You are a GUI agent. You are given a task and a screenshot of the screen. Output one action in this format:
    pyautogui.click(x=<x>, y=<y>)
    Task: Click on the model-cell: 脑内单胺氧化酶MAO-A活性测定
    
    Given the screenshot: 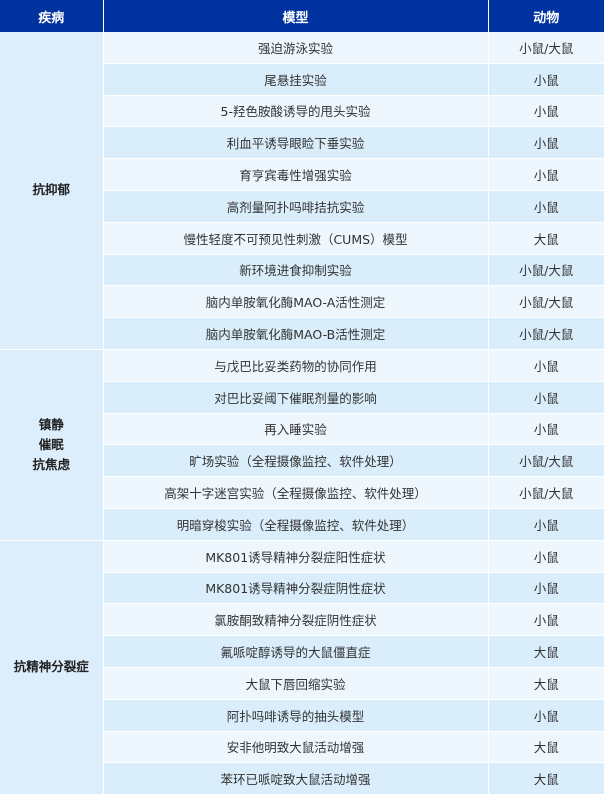 What is the action you would take?
    pyautogui.click(x=296, y=302)
    